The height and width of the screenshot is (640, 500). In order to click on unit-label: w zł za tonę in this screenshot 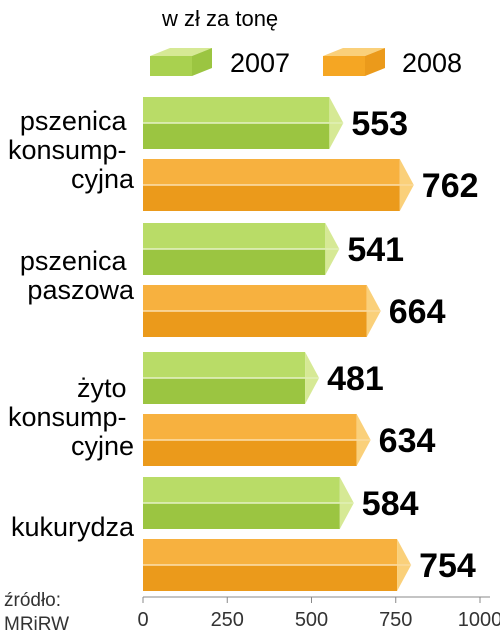, I will do `click(219, 18)`.